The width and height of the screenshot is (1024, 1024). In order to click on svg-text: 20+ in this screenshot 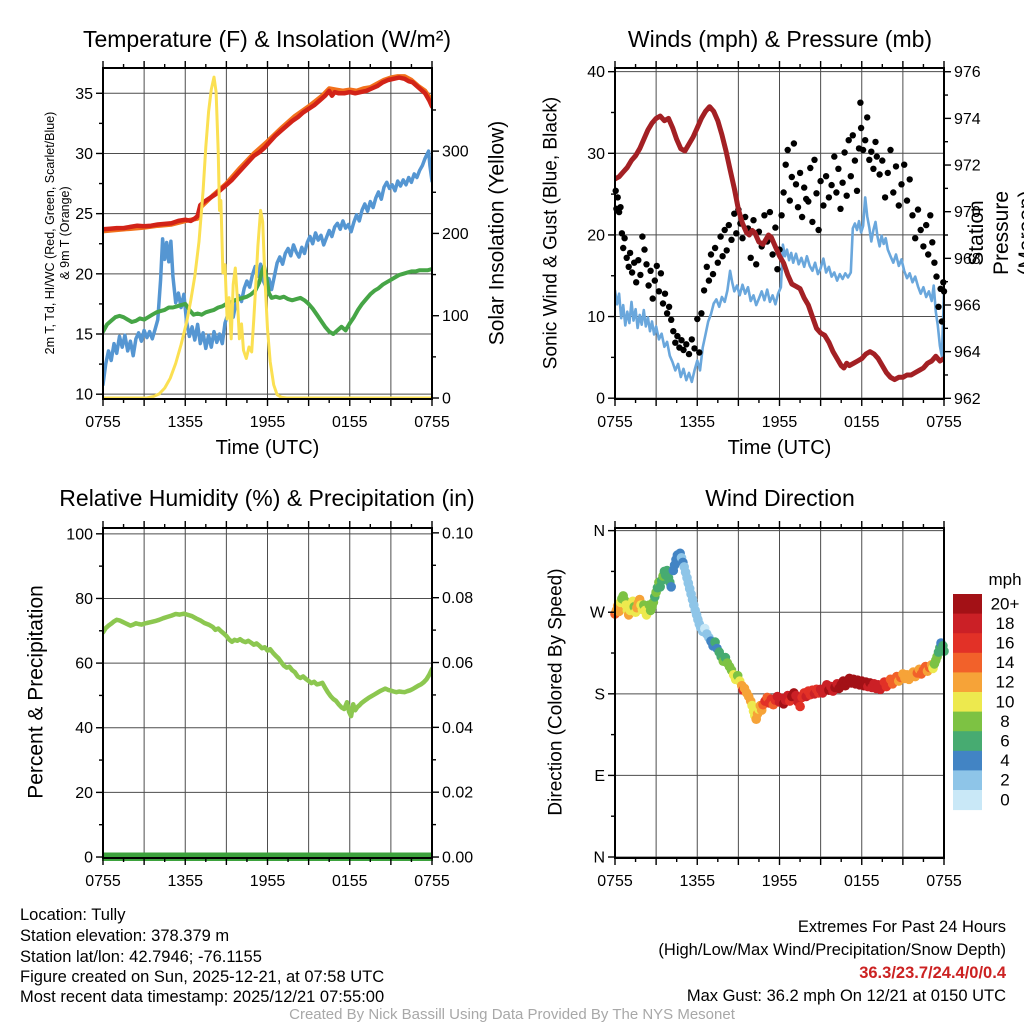, I will do `click(1005, 603)`.